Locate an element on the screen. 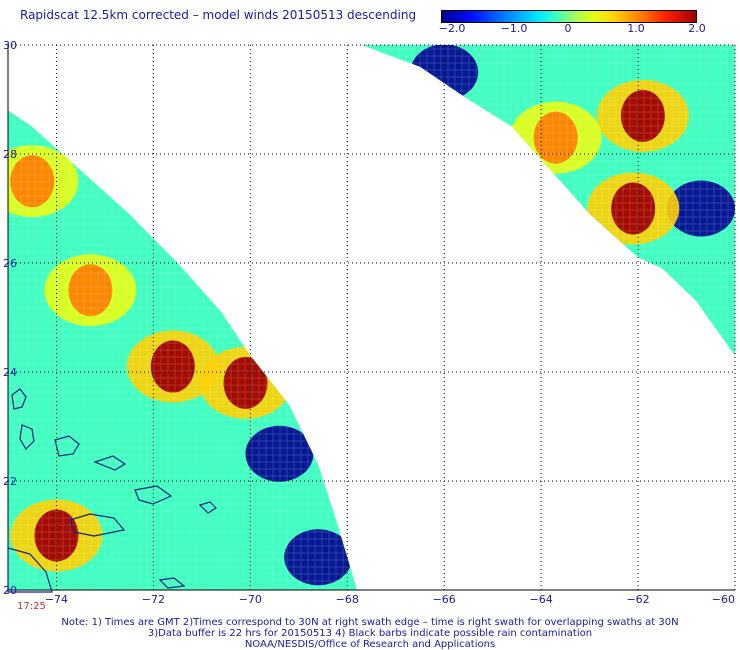  colorbar-label: 1.0 is located at coordinates (636, 28).